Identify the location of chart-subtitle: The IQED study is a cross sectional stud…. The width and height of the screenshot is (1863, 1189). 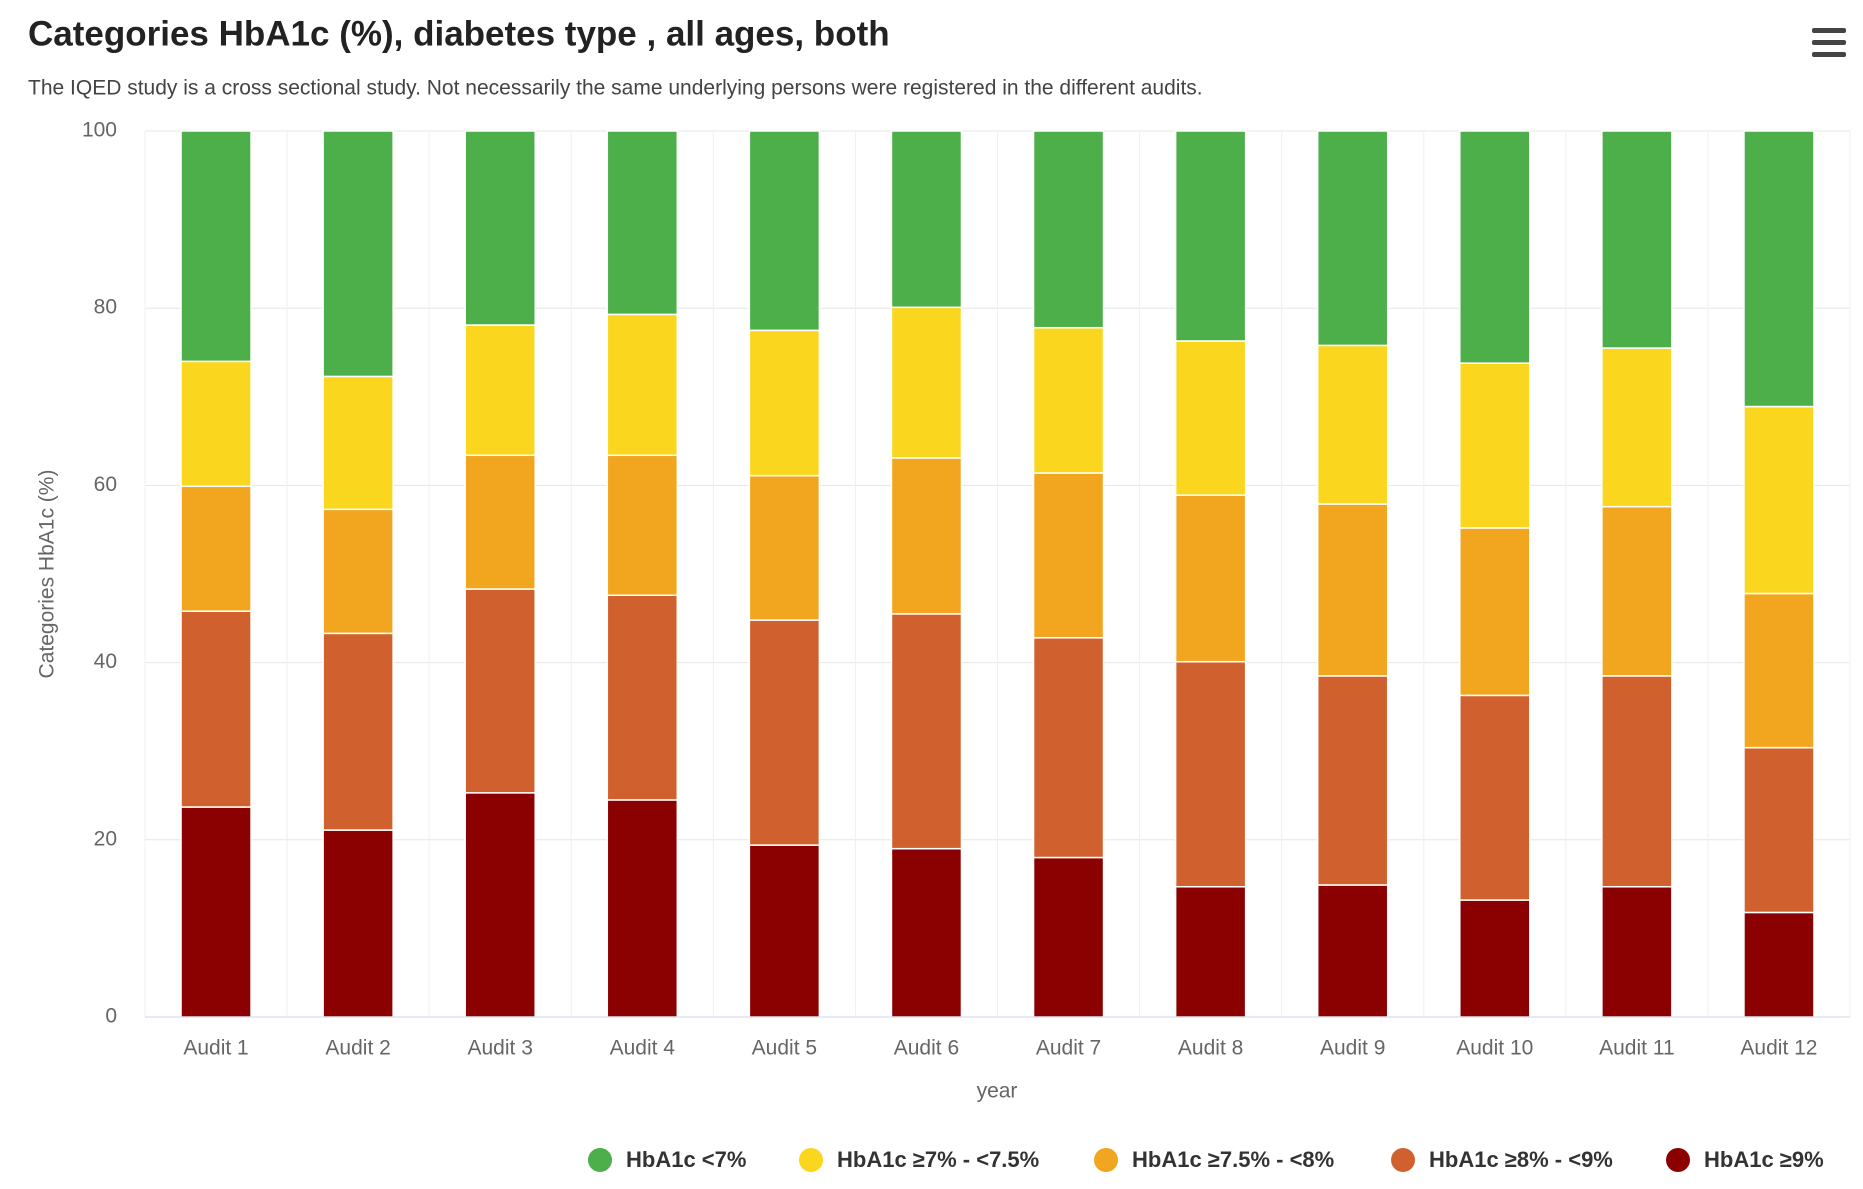
(615, 88).